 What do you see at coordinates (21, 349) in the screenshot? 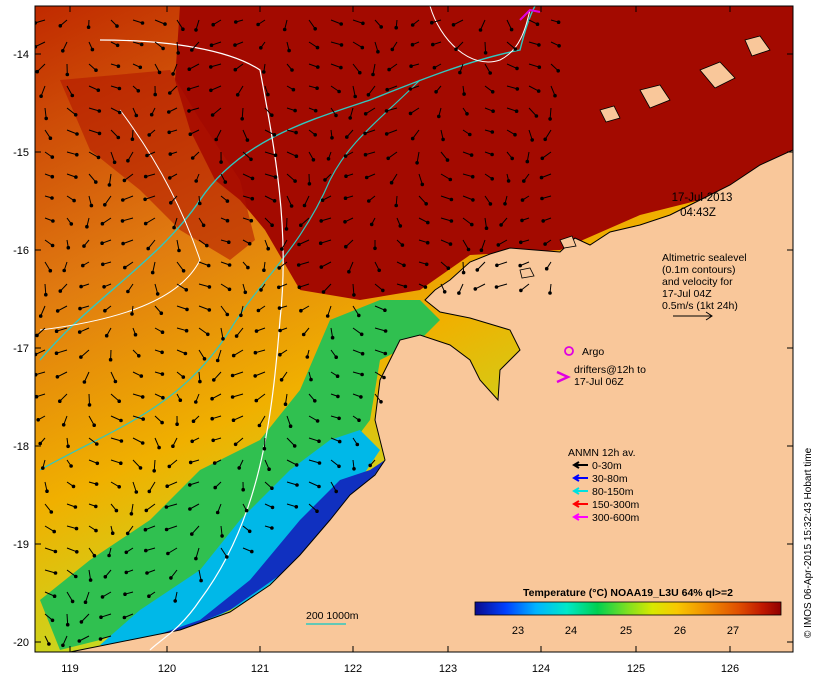
I see `lat-tick-label: -17` at bounding box center [21, 349].